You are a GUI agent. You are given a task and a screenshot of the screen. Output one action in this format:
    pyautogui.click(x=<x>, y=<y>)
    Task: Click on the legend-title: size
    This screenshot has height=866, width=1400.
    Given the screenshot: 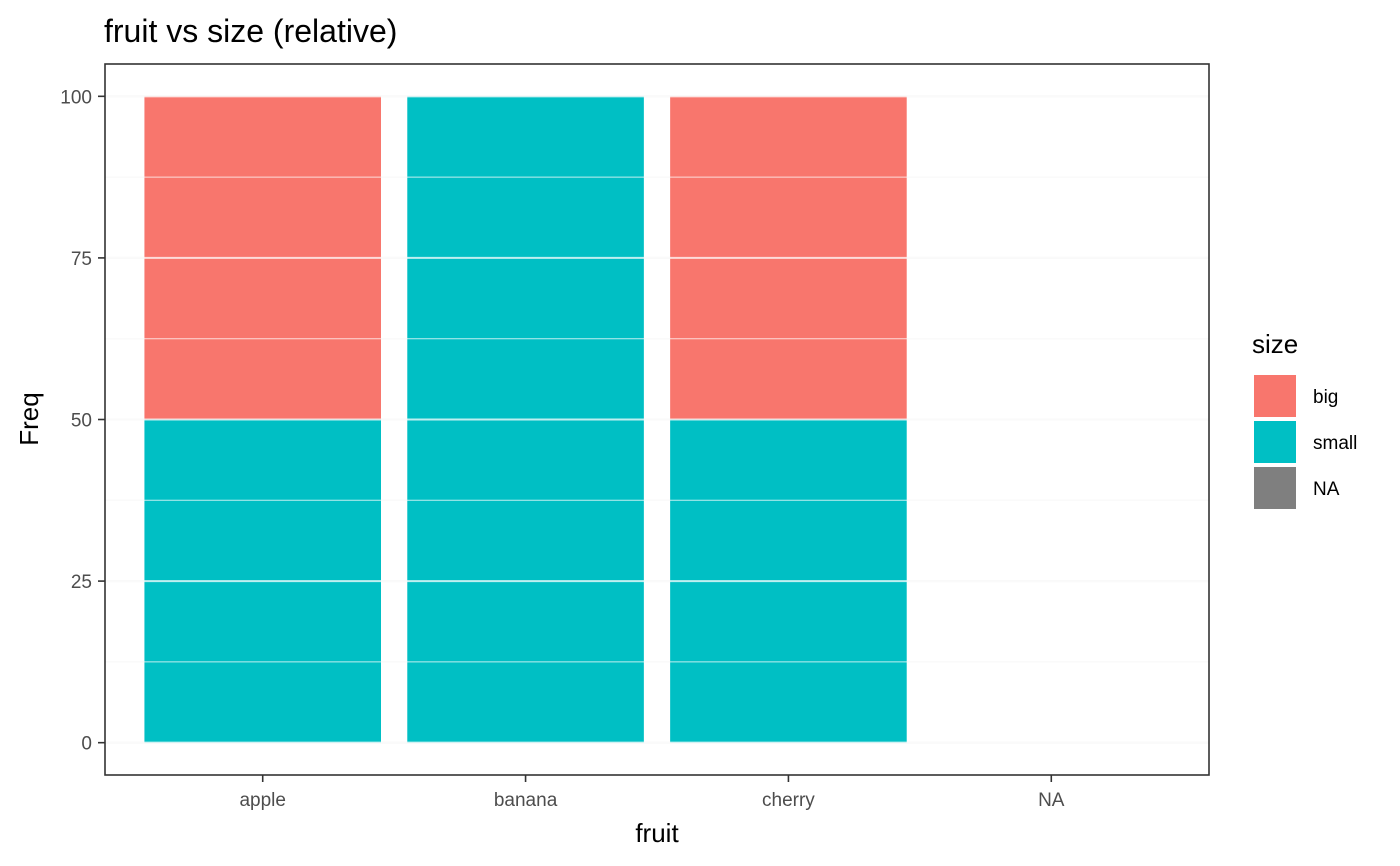 What is the action you would take?
    pyautogui.click(x=1275, y=344)
    